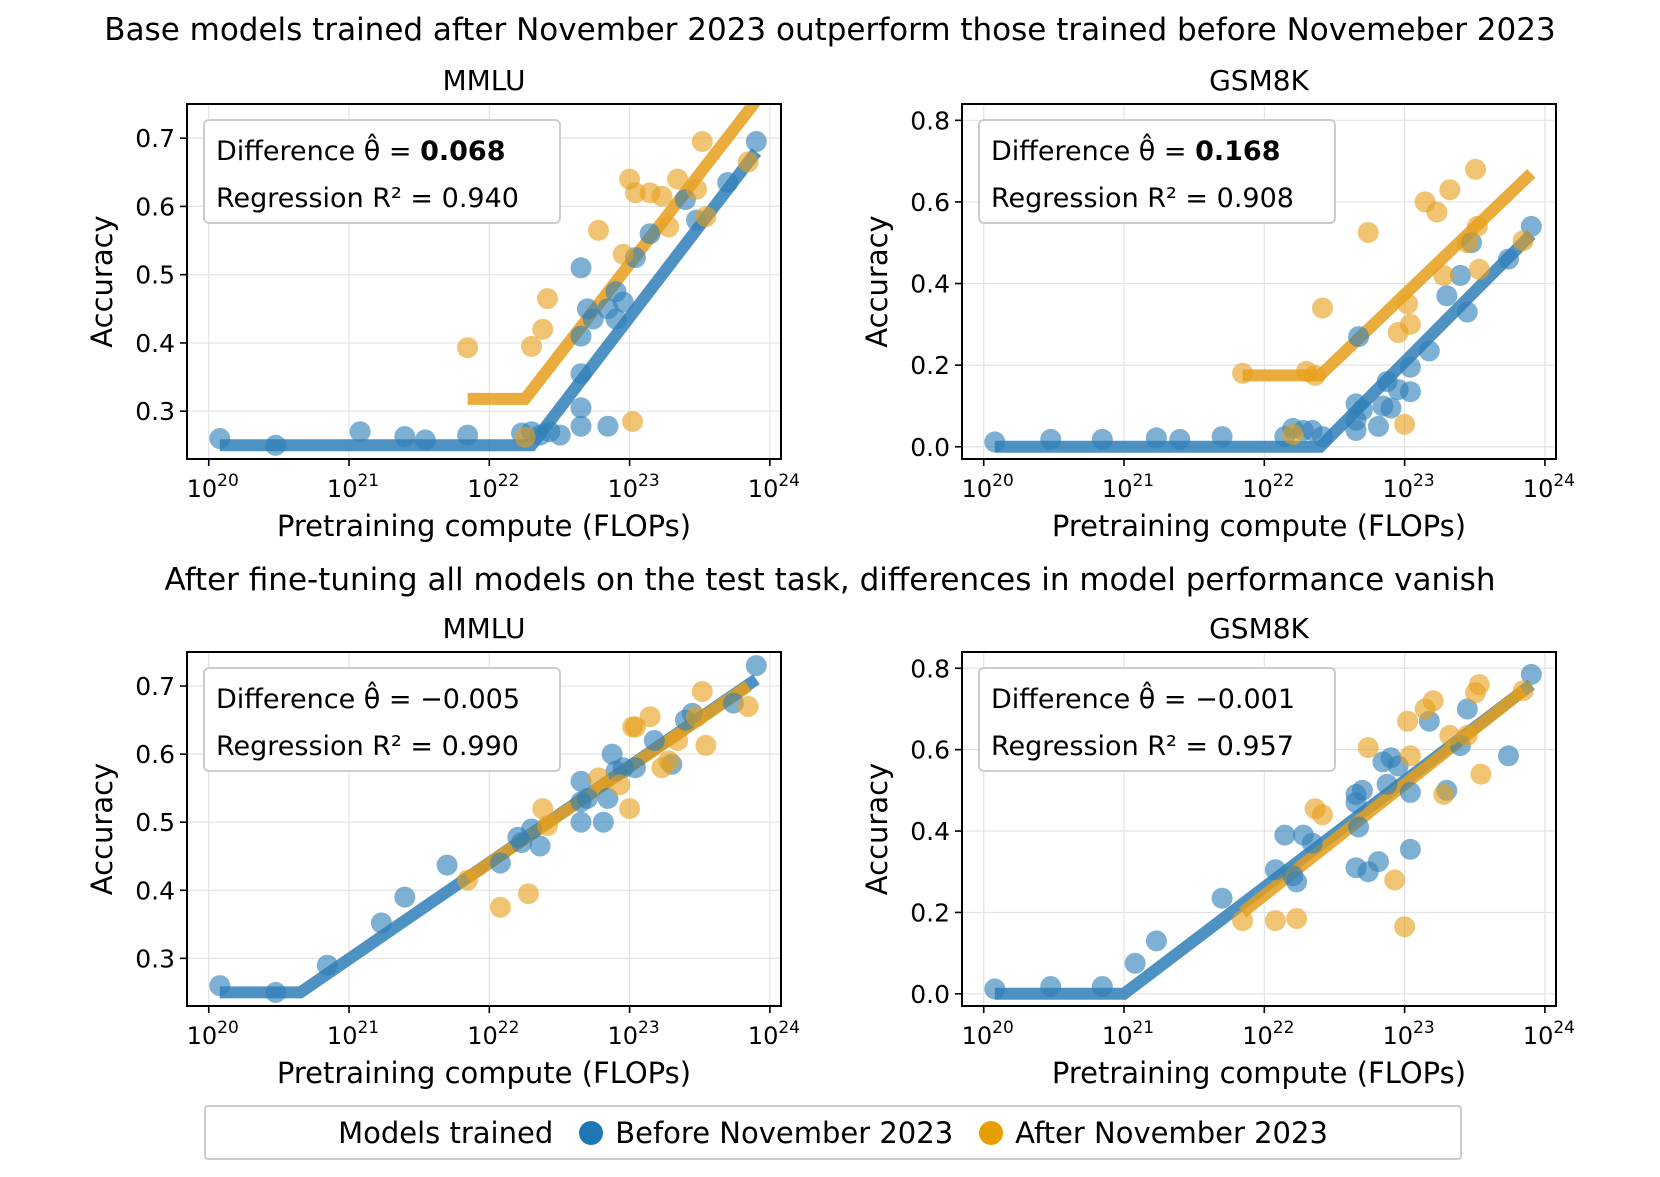 The width and height of the screenshot is (1660, 1177). Describe the element at coordinates (1128, 1034) in the screenshot. I see `x-tick-label: 1021` at that location.